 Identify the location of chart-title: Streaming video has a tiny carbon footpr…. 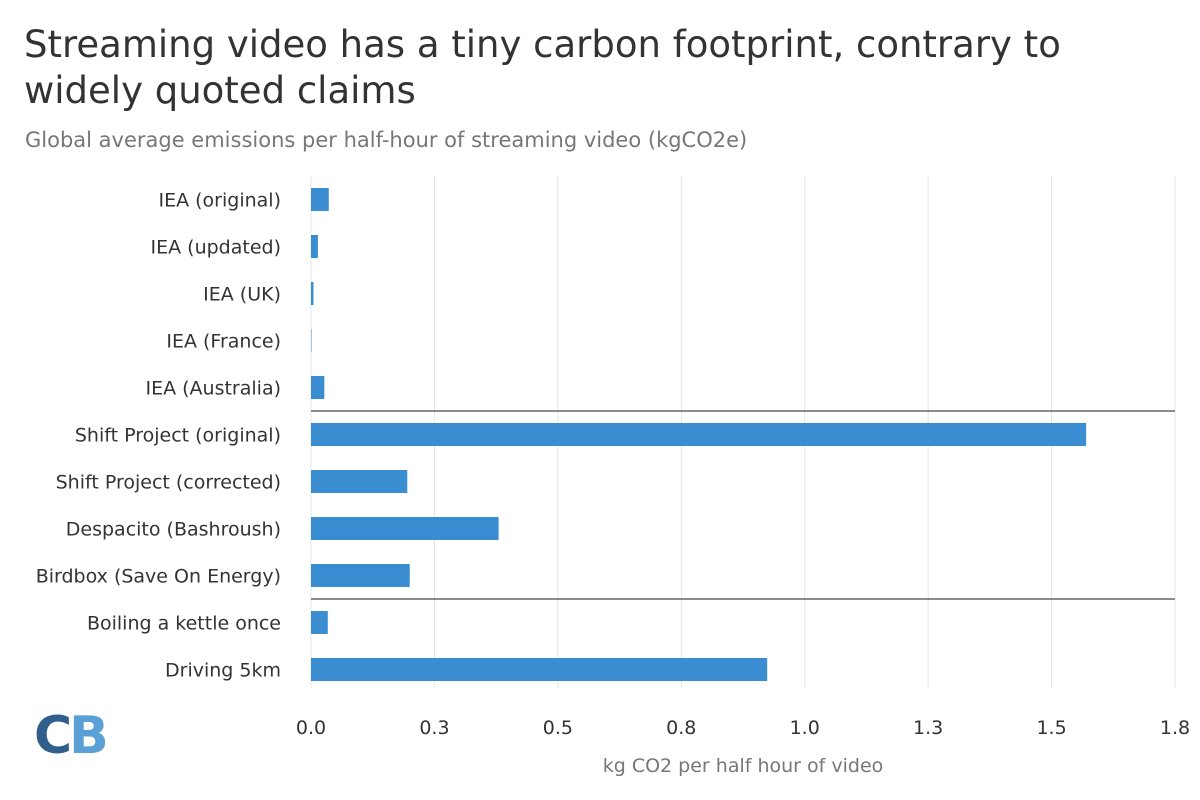
(542, 67).